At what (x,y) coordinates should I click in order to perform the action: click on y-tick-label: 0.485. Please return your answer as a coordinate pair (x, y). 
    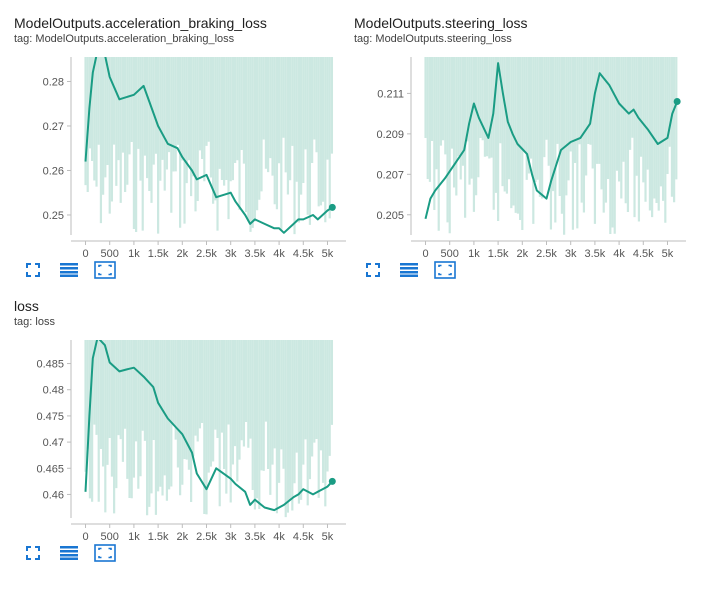
    Looking at the image, I should click on (50, 365).